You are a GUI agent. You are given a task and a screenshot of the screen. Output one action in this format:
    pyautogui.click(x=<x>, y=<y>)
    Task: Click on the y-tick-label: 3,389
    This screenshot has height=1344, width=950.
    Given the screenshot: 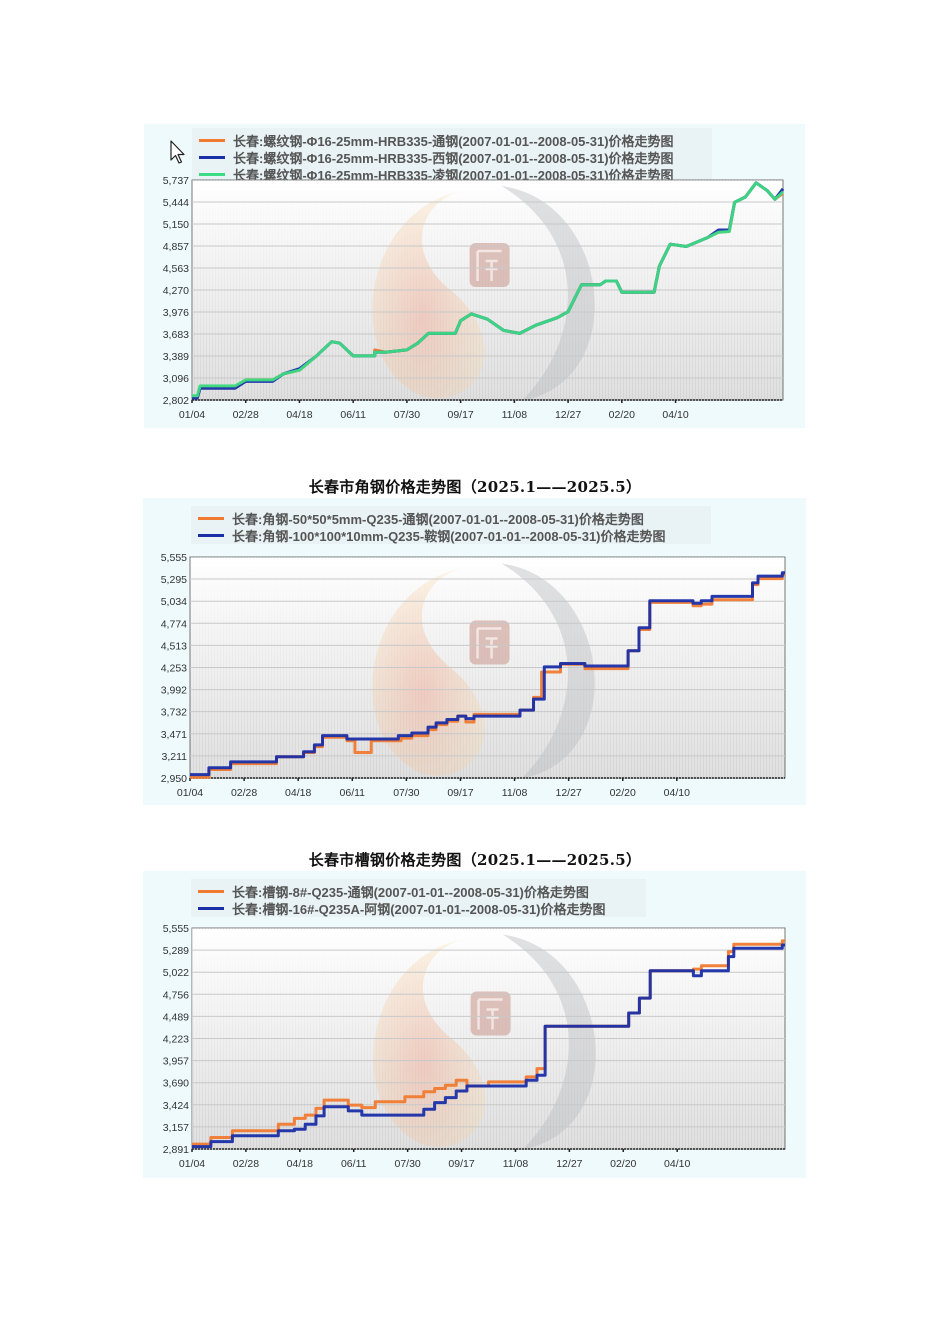 What is the action you would take?
    pyautogui.click(x=176, y=357)
    